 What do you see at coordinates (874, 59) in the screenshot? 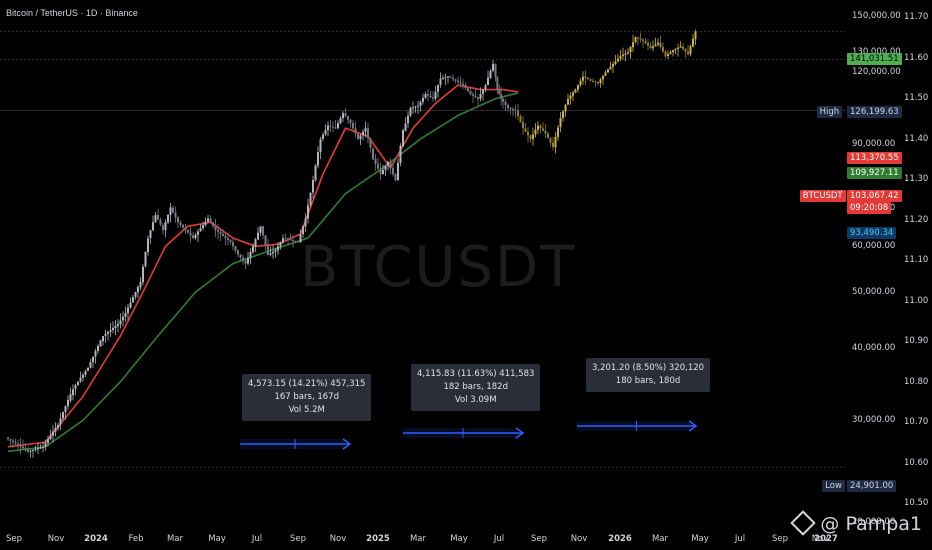
I see `price-tag: 141,031.51` at bounding box center [874, 59].